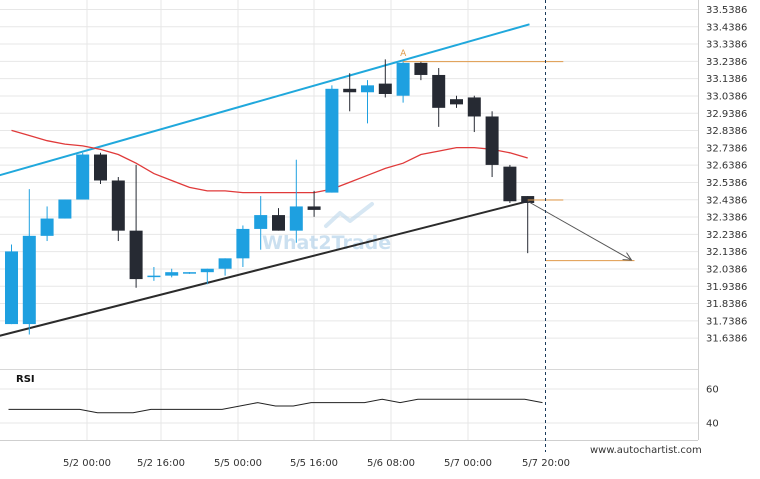  What do you see at coordinates (726, 252) in the screenshot?
I see `y-tick-label: 32.1386` at bounding box center [726, 252].